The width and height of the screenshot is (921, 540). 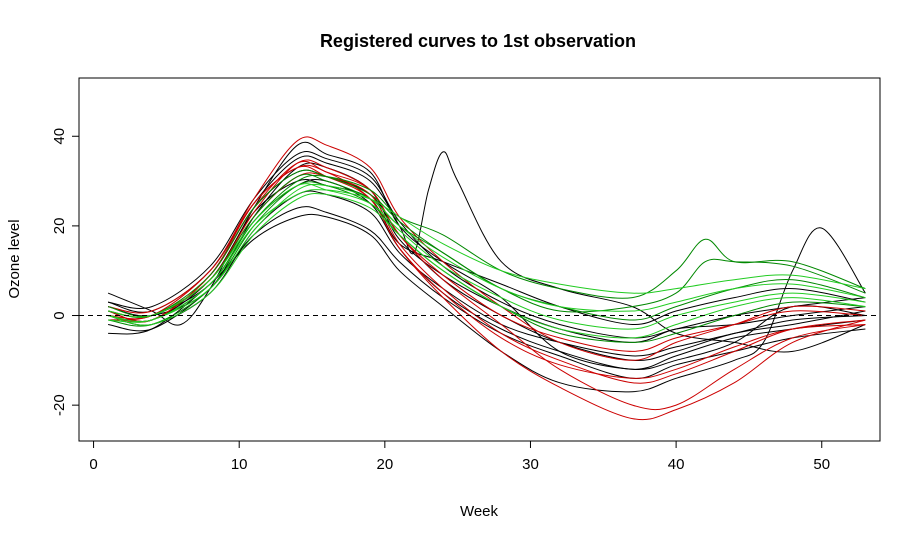 I want to click on y-tick-label: -20, so click(x=59, y=405).